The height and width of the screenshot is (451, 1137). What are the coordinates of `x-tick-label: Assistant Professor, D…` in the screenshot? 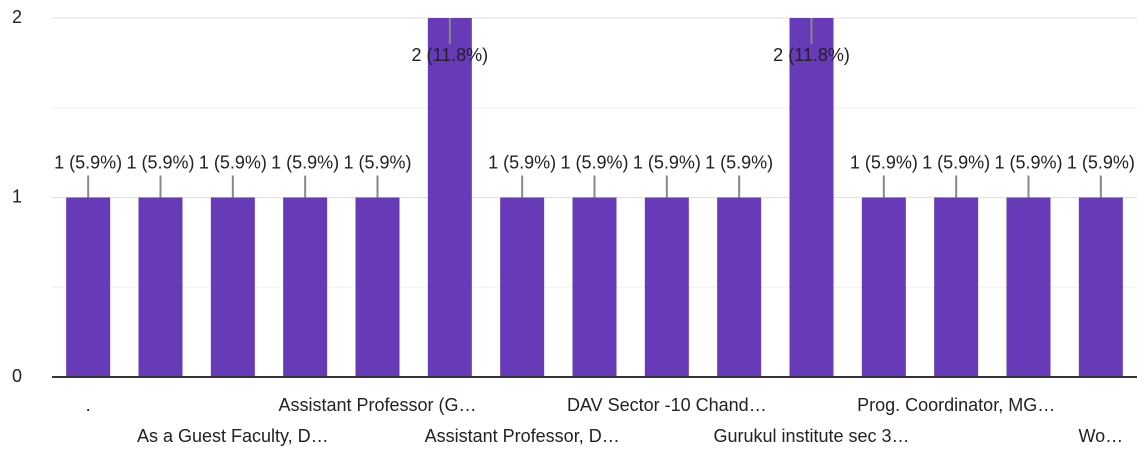 It's located at (522, 436).